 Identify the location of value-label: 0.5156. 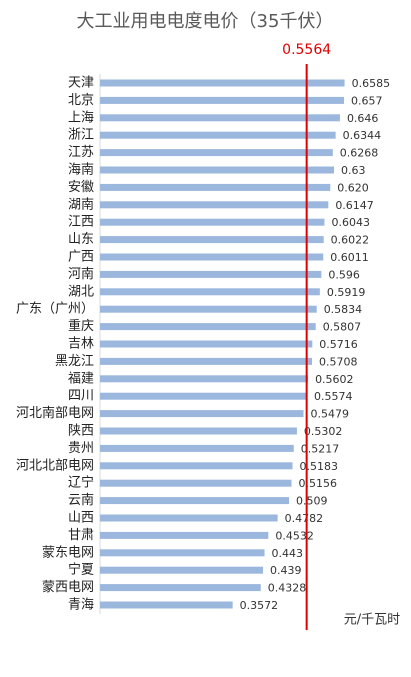
(318, 483).